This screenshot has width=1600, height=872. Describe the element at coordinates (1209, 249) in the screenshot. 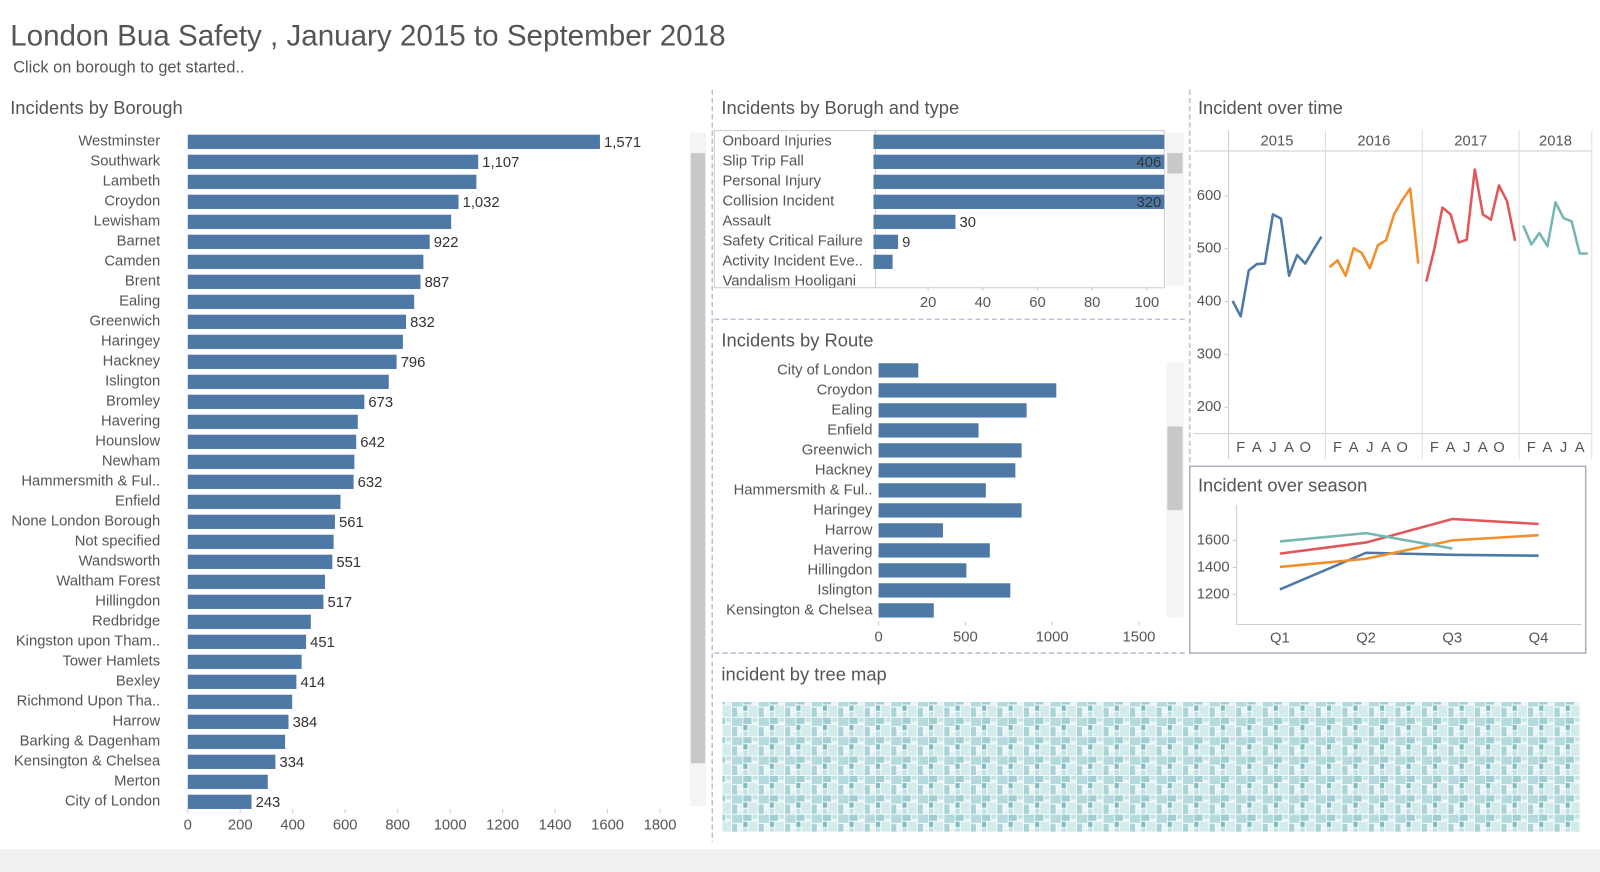

I see `y-tick-label: 500` at that location.